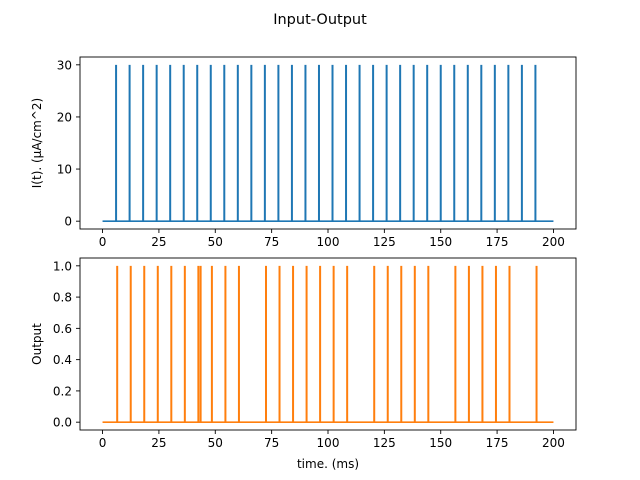 This screenshot has height=480, width=640. Describe the element at coordinates (62, 391) in the screenshot. I see `y-tick-label: 0.2` at that location.